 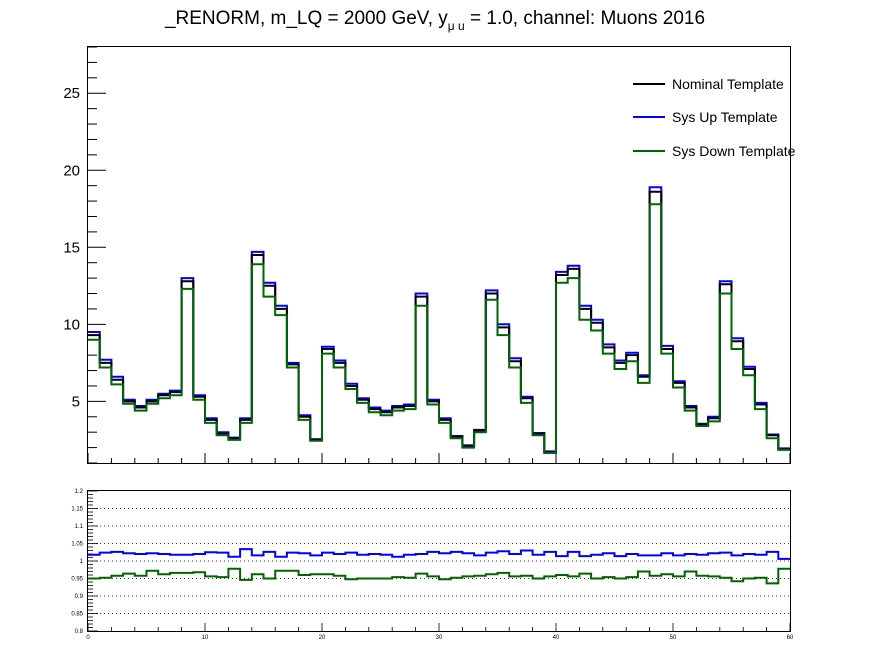 What do you see at coordinates (205, 638) in the screenshot?
I see `ratio-x-tick-label: 10` at bounding box center [205, 638].